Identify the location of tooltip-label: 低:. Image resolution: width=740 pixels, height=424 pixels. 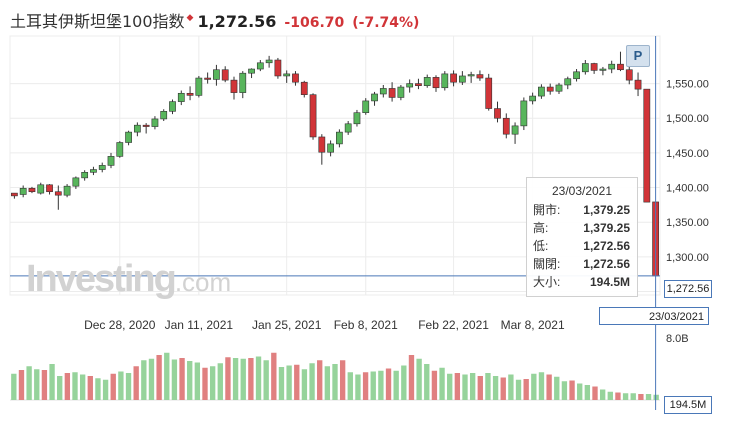
(541, 246).